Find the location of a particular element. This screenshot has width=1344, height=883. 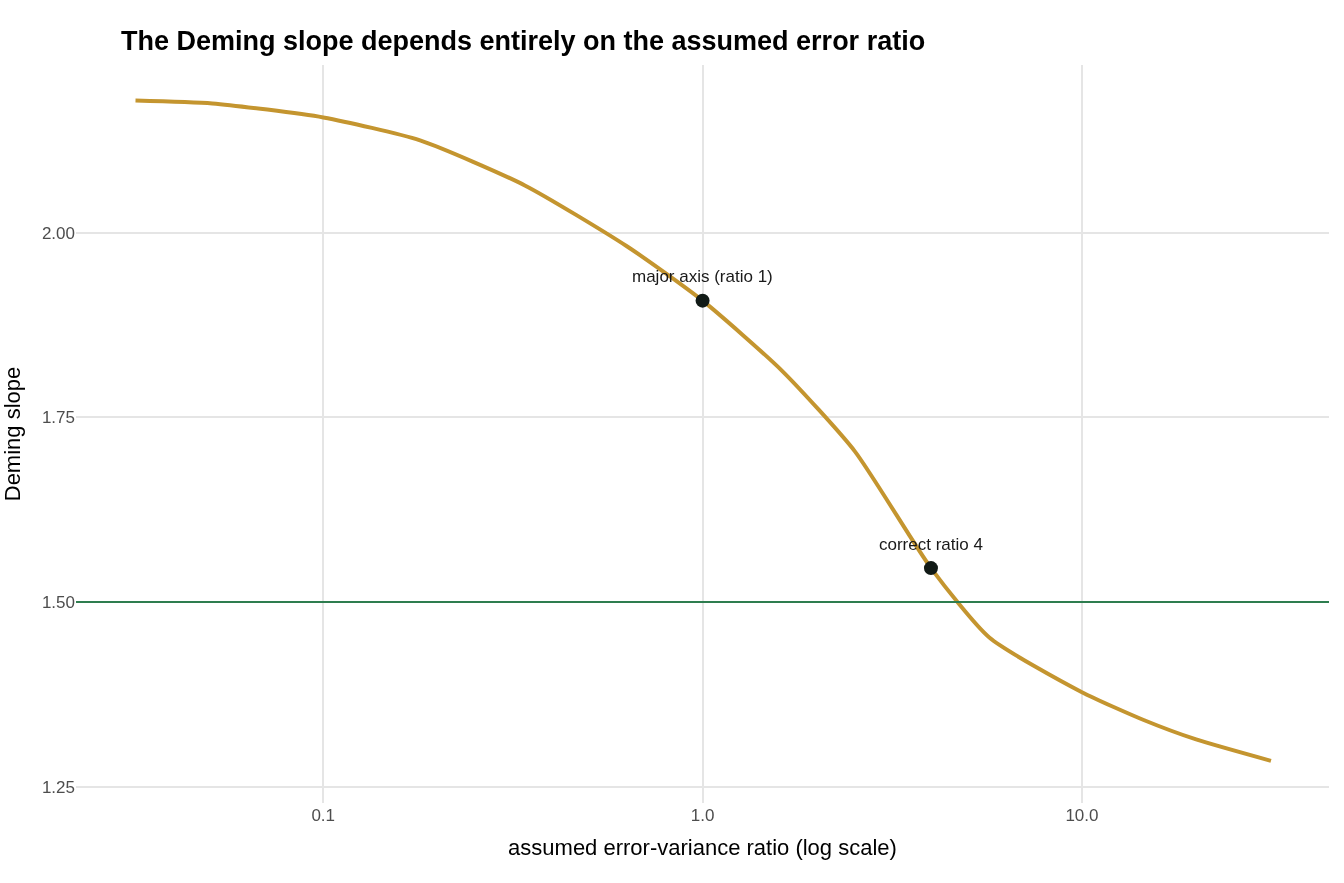

y-tick-label: 2.00 is located at coordinates (58, 233).